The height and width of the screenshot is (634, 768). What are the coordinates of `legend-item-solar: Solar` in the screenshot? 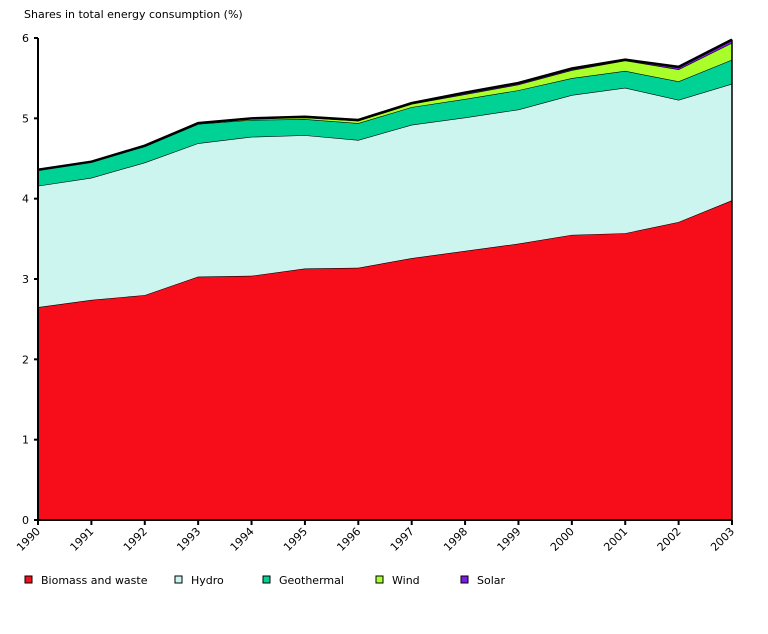 It's located at (483, 580).